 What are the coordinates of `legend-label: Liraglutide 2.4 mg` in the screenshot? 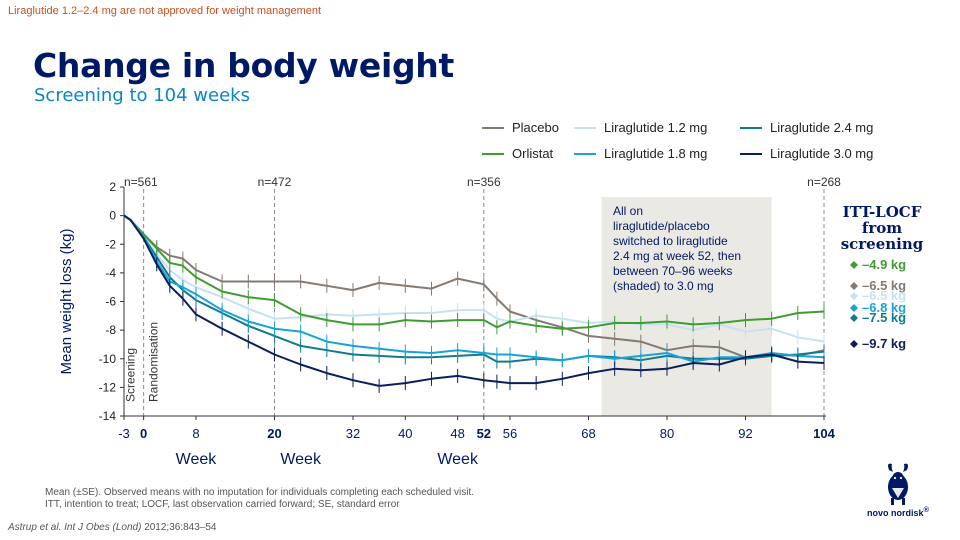 It's located at (821, 127).